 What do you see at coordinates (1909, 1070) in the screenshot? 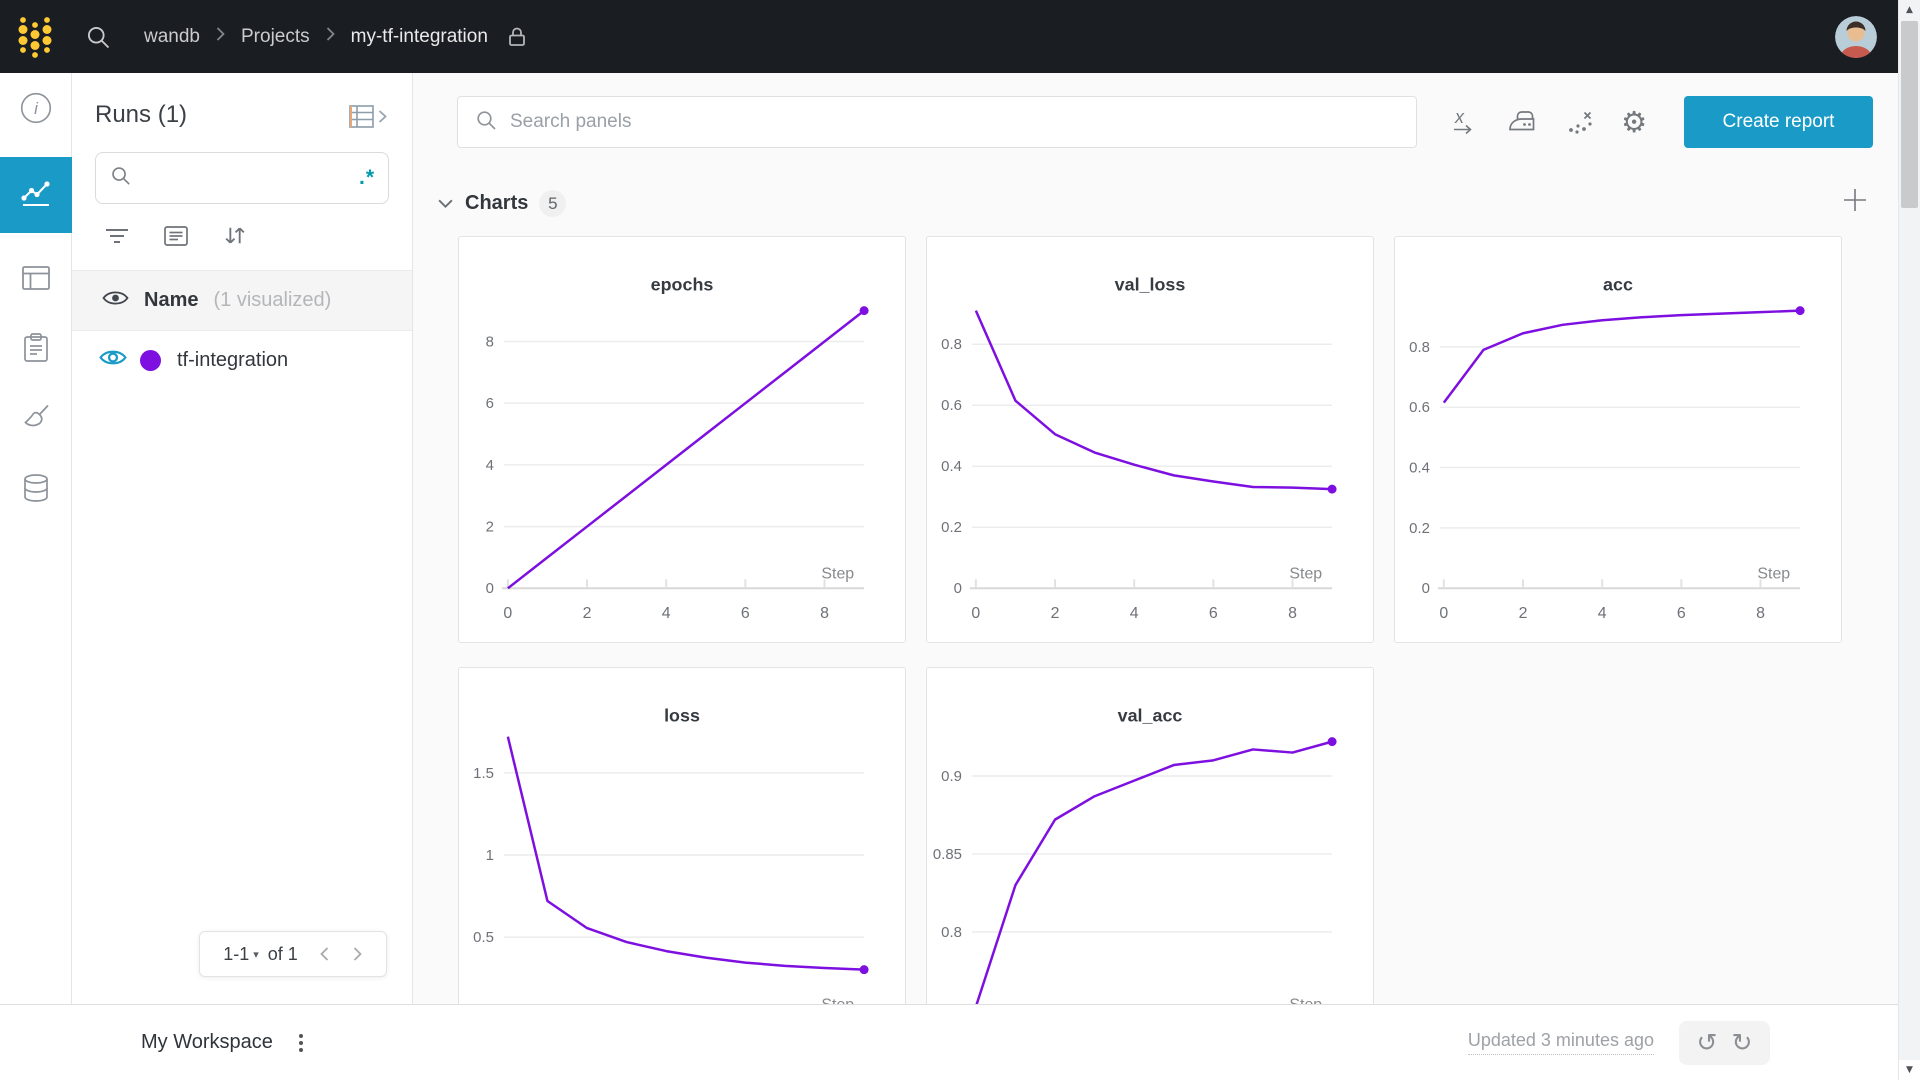
I see `scroll-down-arrow: ▼` at bounding box center [1909, 1070].